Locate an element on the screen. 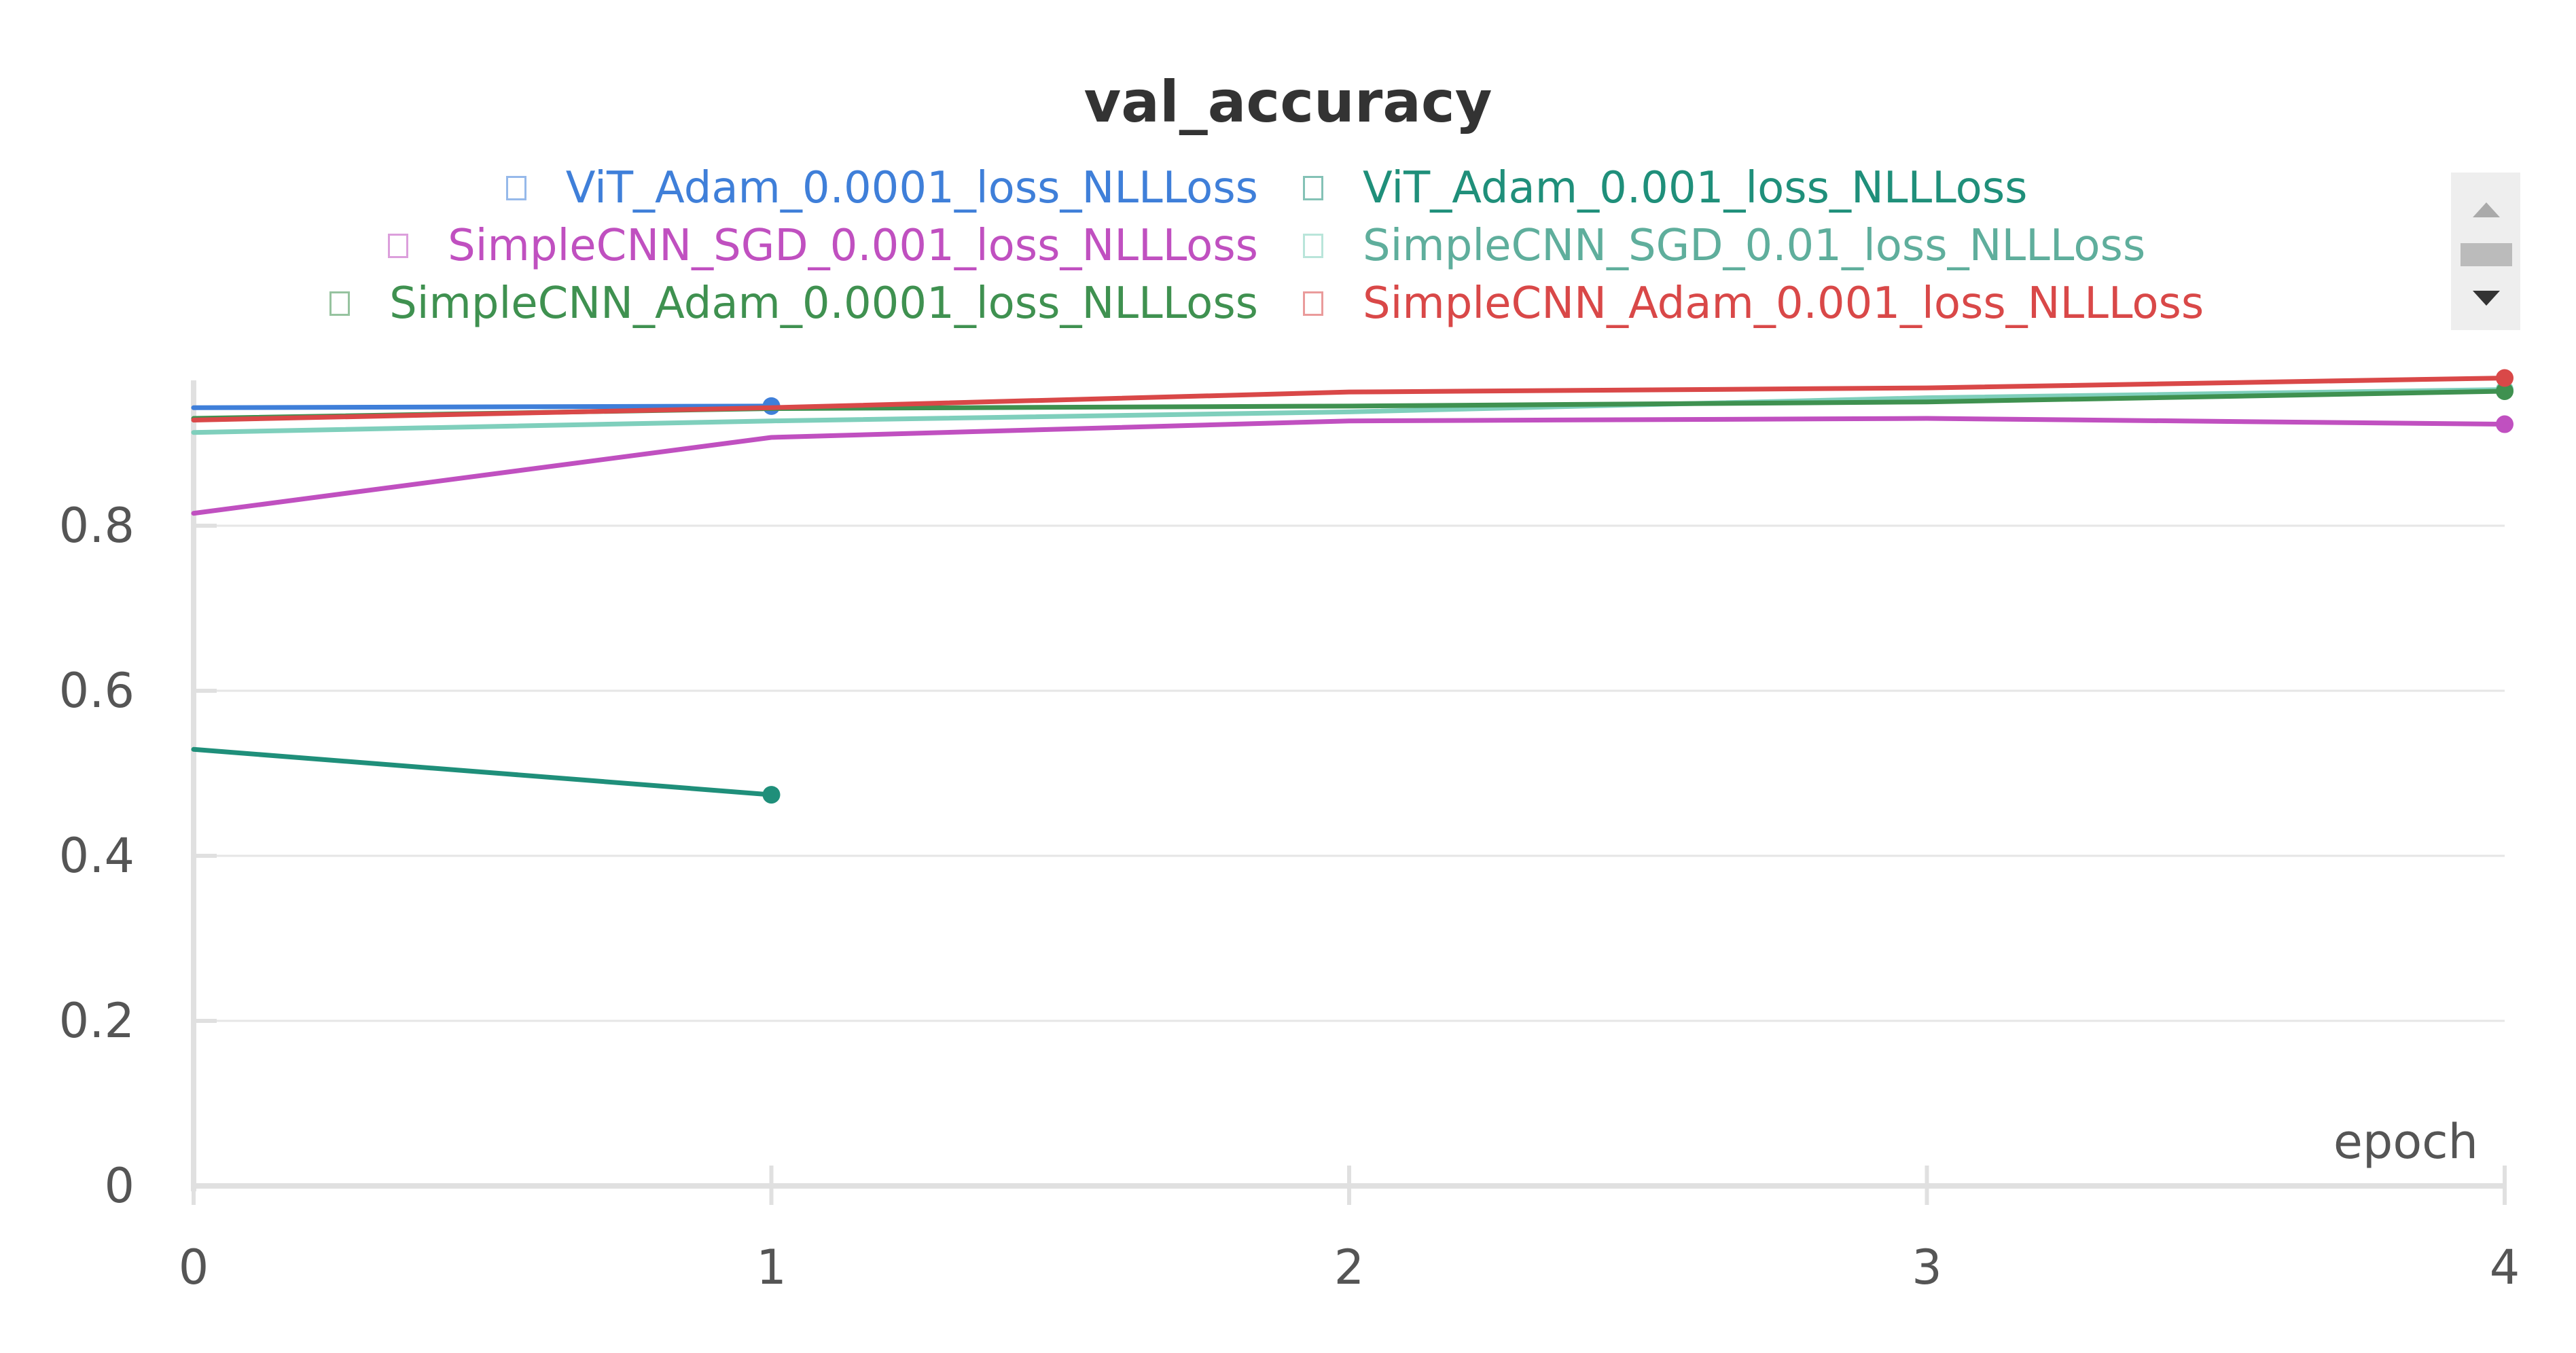 Image resolution: width=2576 pixels, height=1353 pixels. legend-item-0: ViT_Adam_0.0001_loss_NLLLoss is located at coordinates (881, 188).